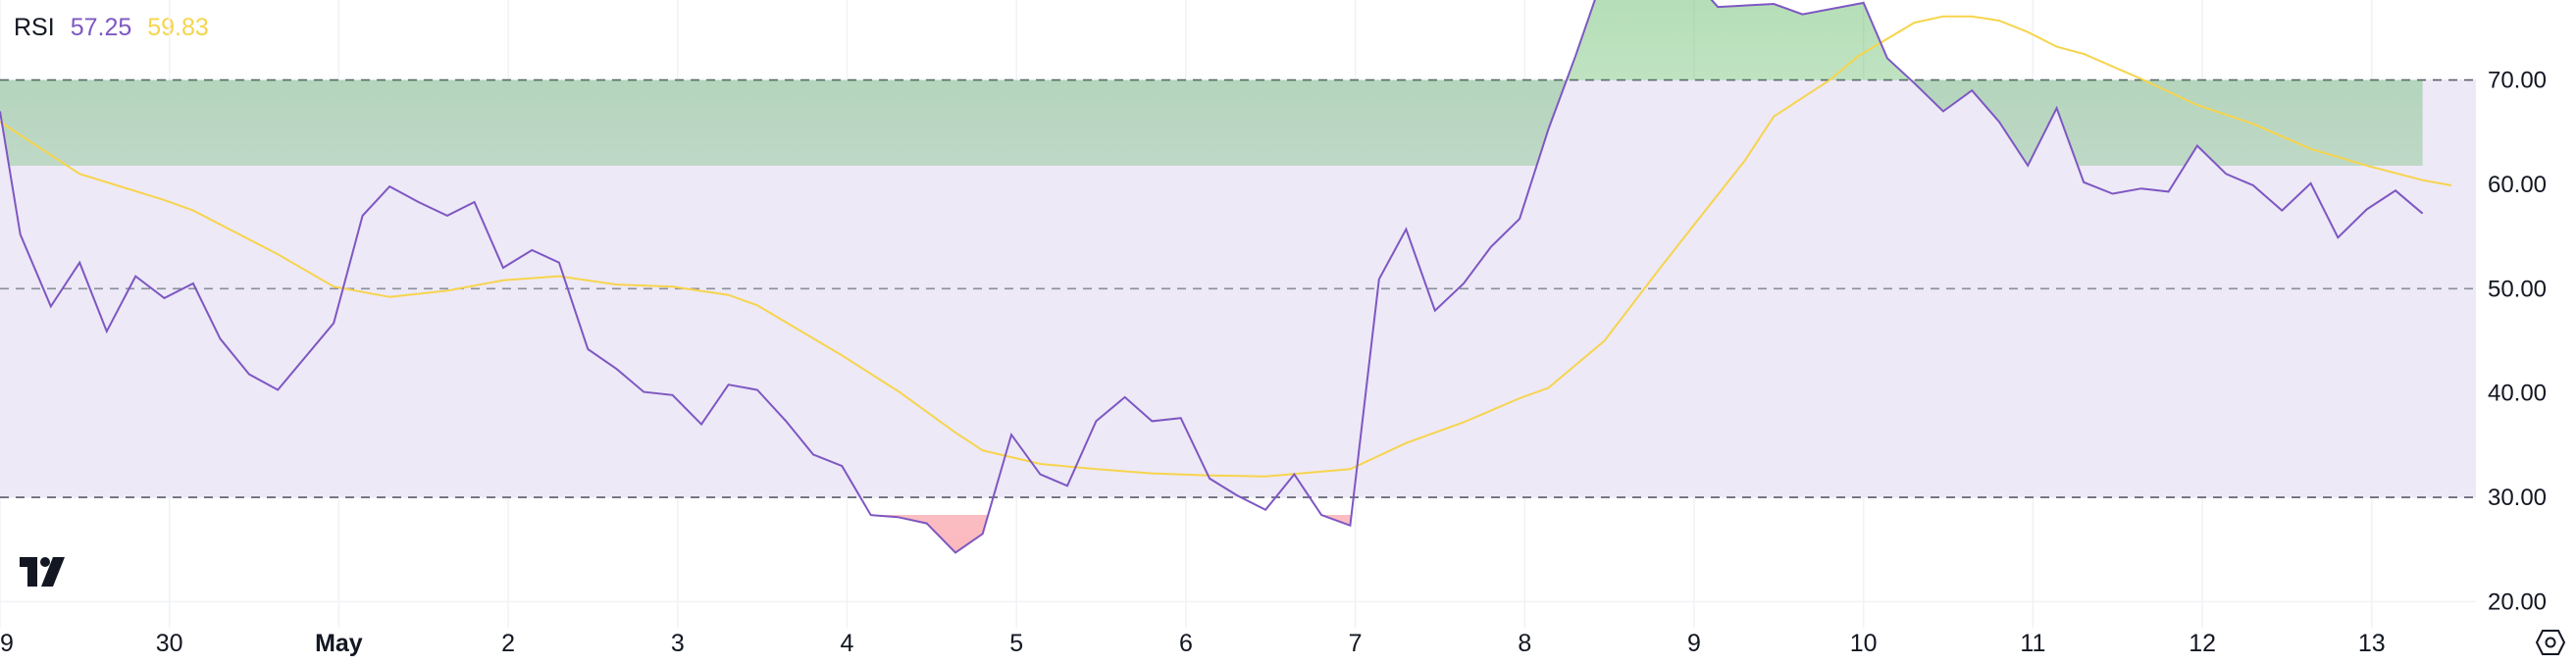  Describe the element at coordinates (42, 572) in the screenshot. I see `tradingview-logo` at that location.